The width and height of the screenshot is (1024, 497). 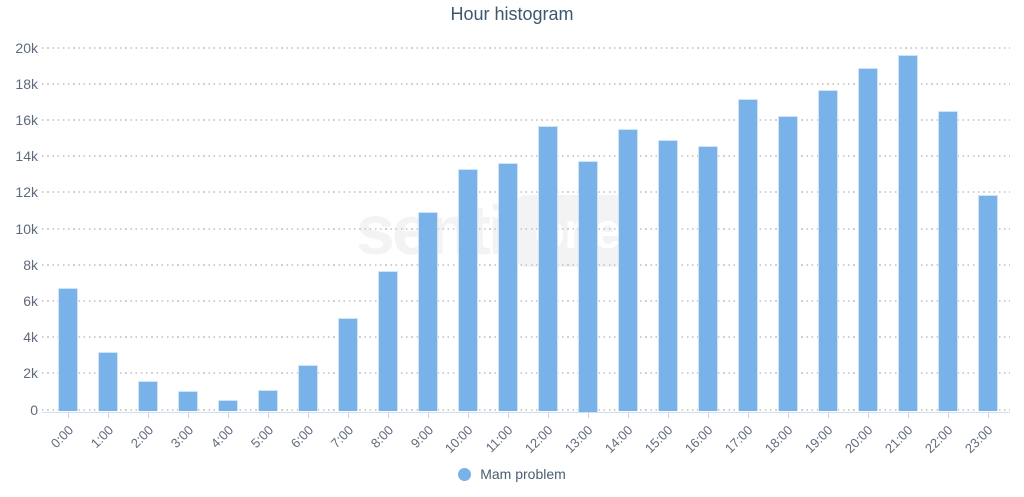 What do you see at coordinates (26, 47) in the screenshot?
I see `y-axis-label: 20k` at bounding box center [26, 47].